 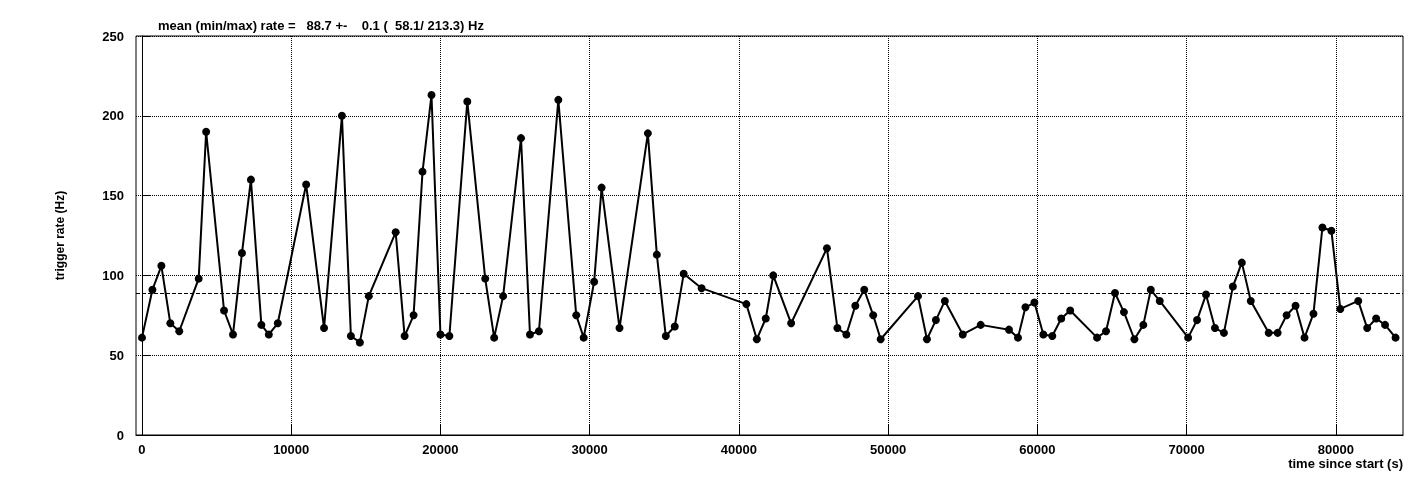 What do you see at coordinates (120, 435) in the screenshot?
I see `y-tick-label: 0` at bounding box center [120, 435].